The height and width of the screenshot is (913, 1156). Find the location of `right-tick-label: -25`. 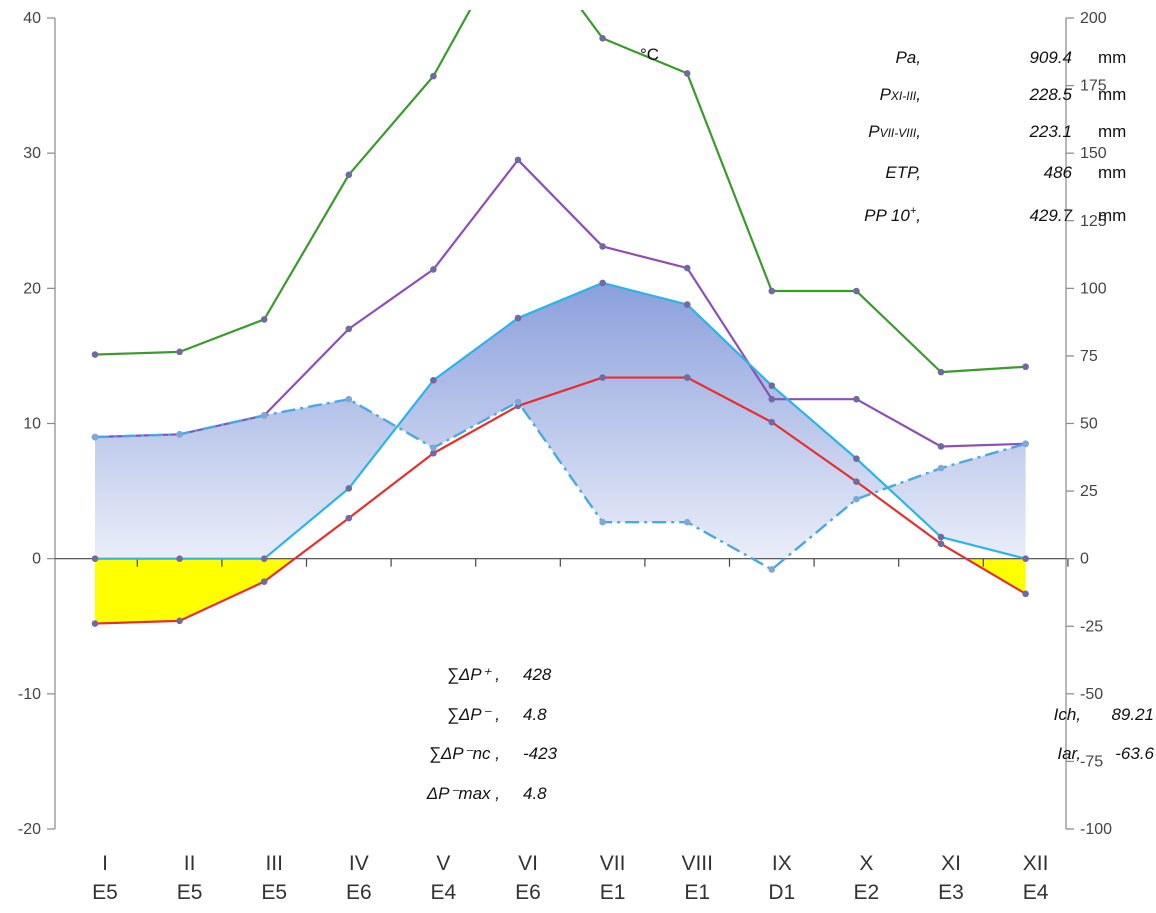

right-tick-label: -25 is located at coordinates (1091, 626).